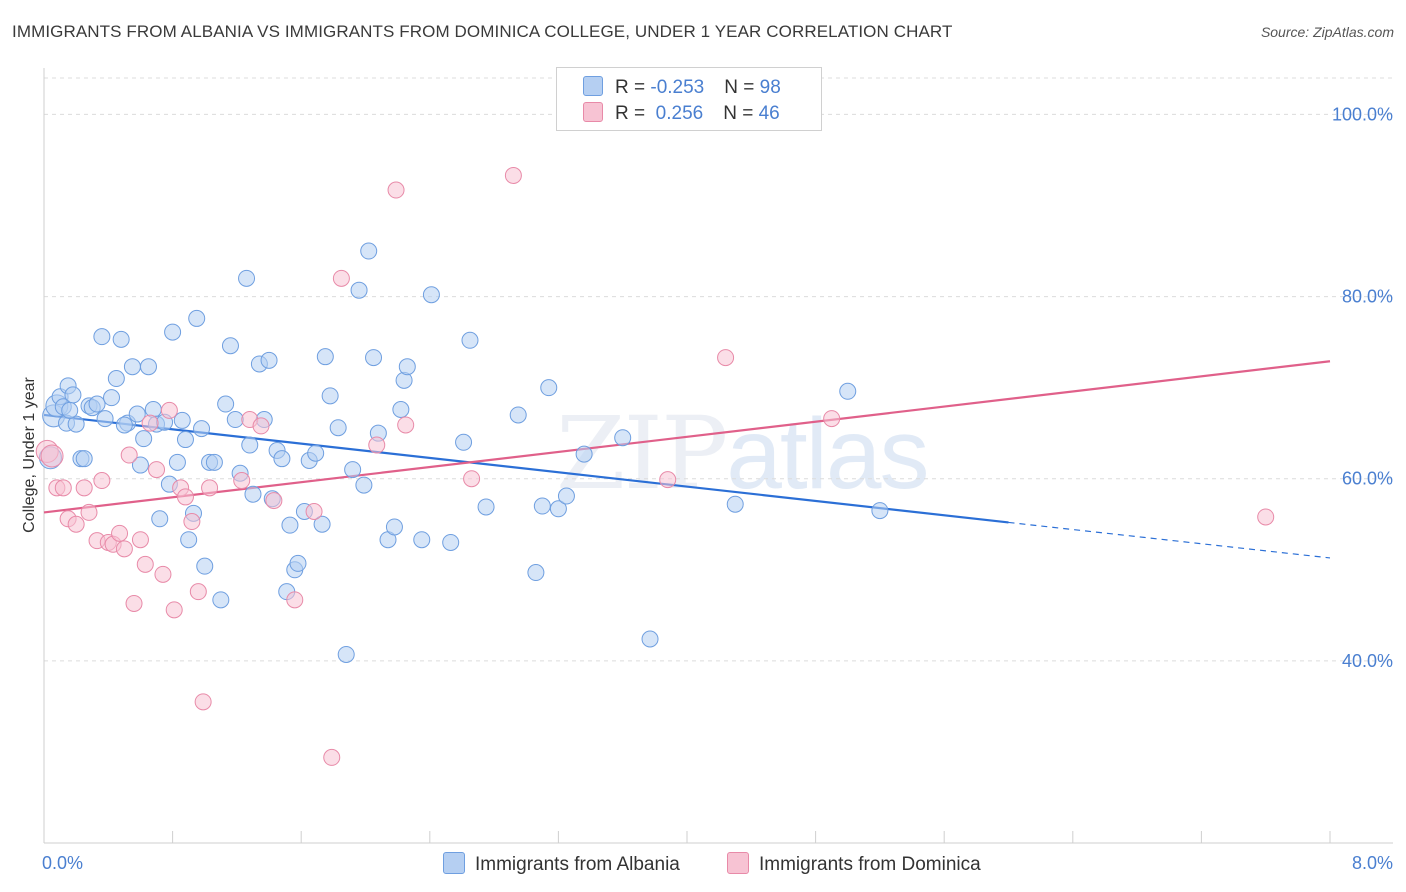 This screenshot has height=892, width=1406. I want to click on albania-trend-line, so click(526, 468).